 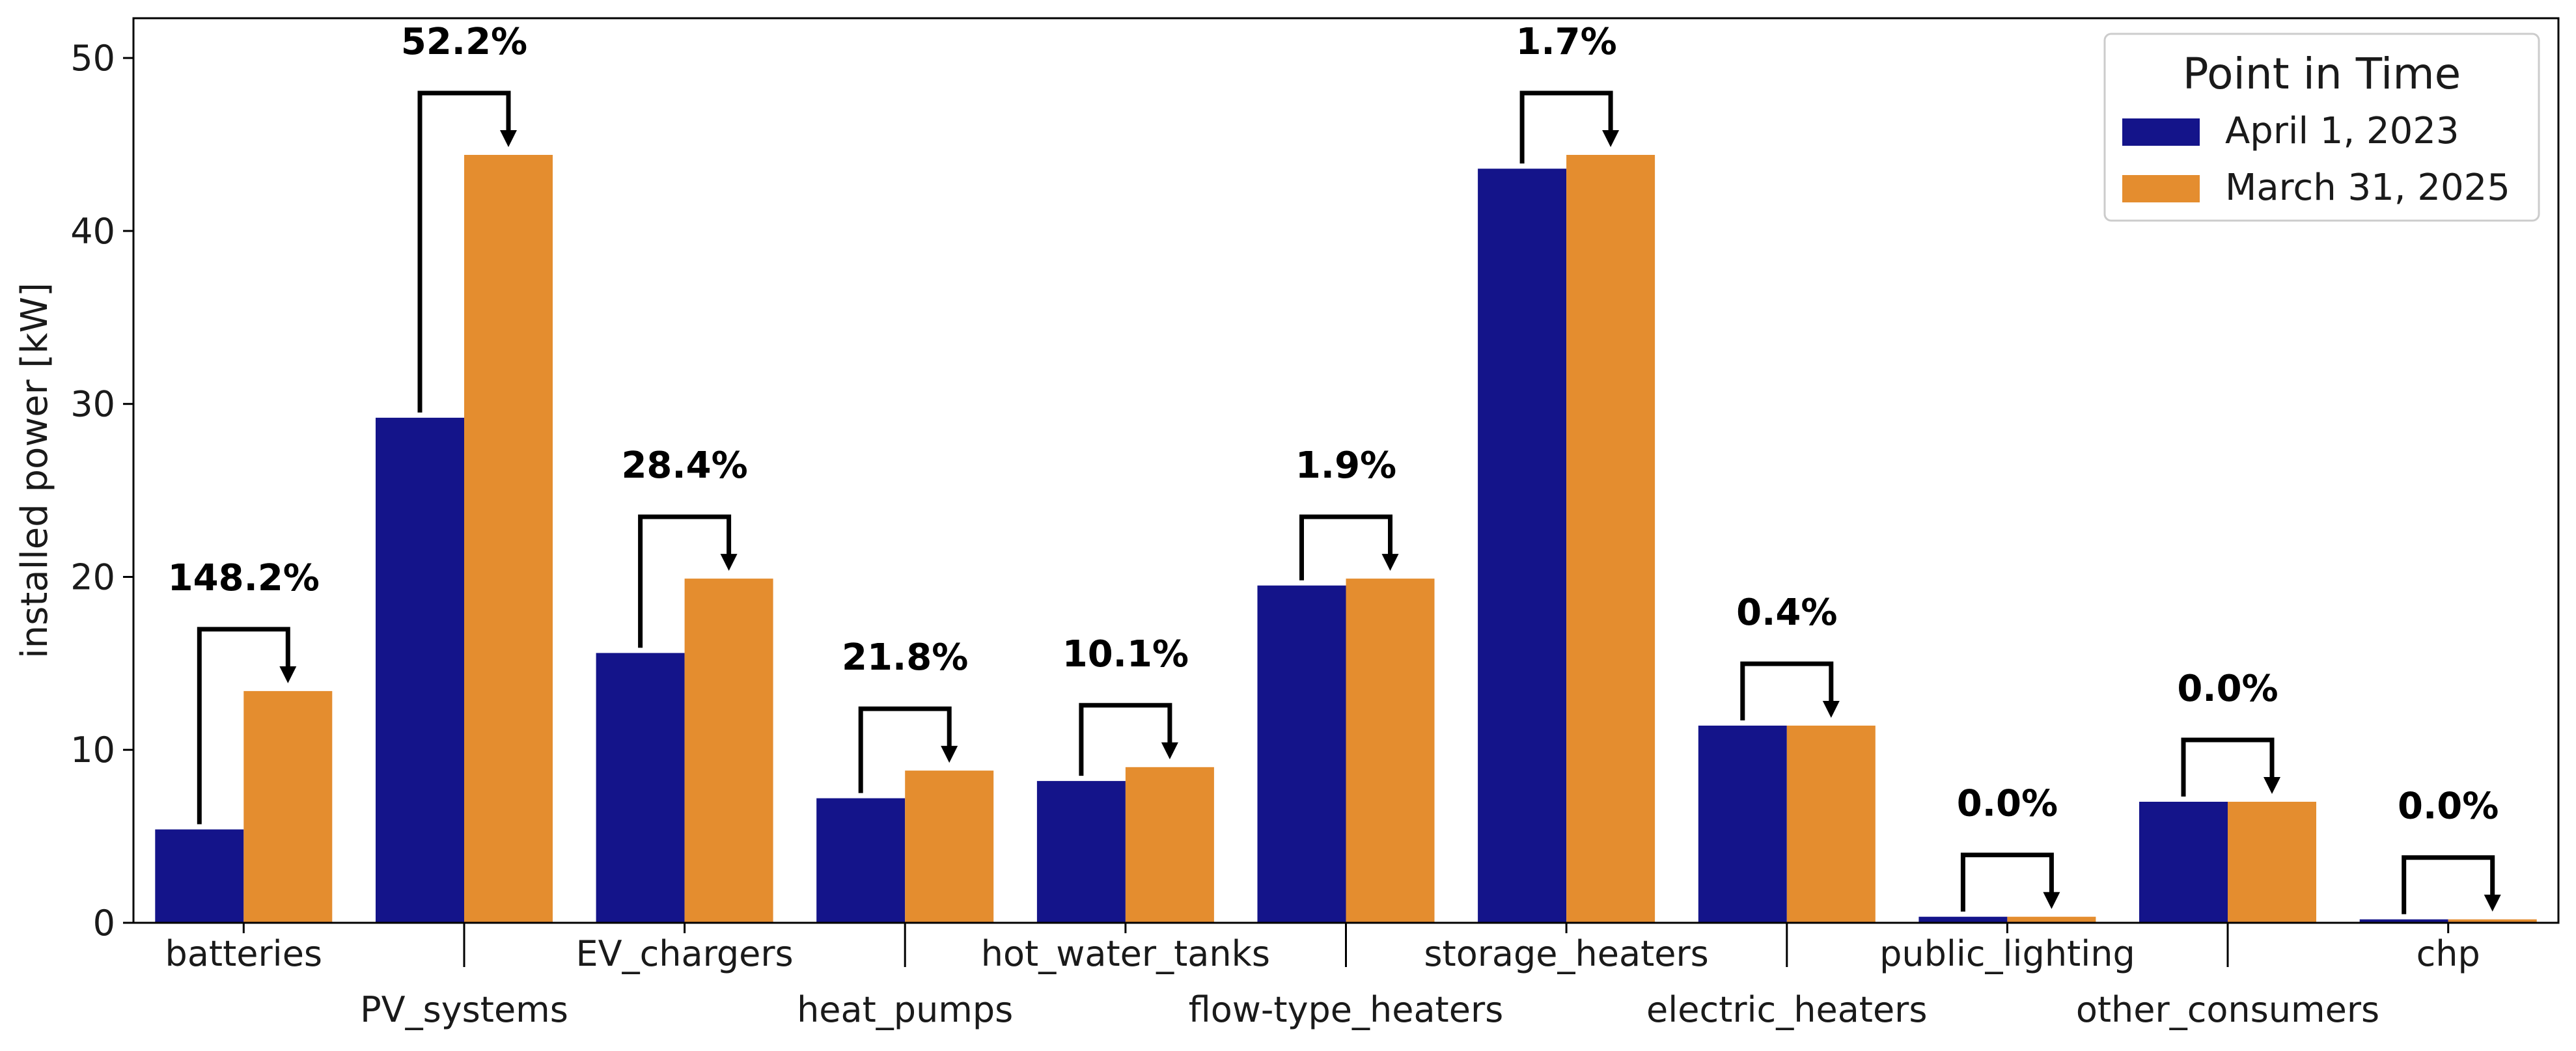 What do you see at coordinates (464, 42) in the screenshot?
I see `change-label-PV_systems: 52.2%` at bounding box center [464, 42].